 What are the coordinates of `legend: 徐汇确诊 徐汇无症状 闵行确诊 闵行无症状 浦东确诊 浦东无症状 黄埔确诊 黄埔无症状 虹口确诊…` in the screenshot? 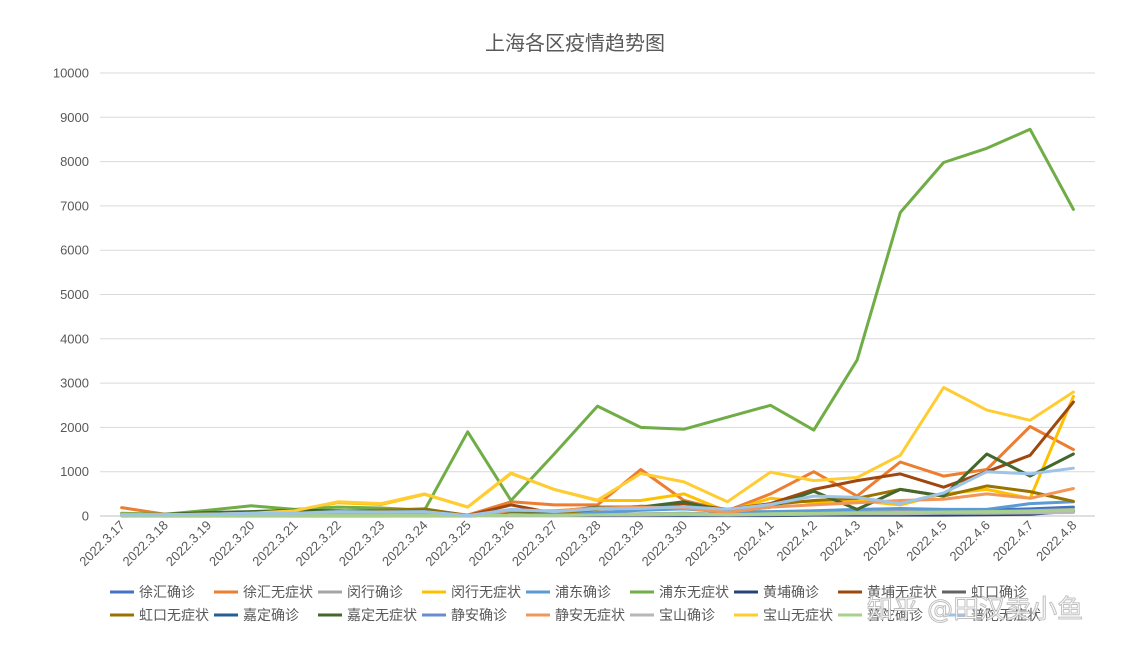 It's located at (575, 604).